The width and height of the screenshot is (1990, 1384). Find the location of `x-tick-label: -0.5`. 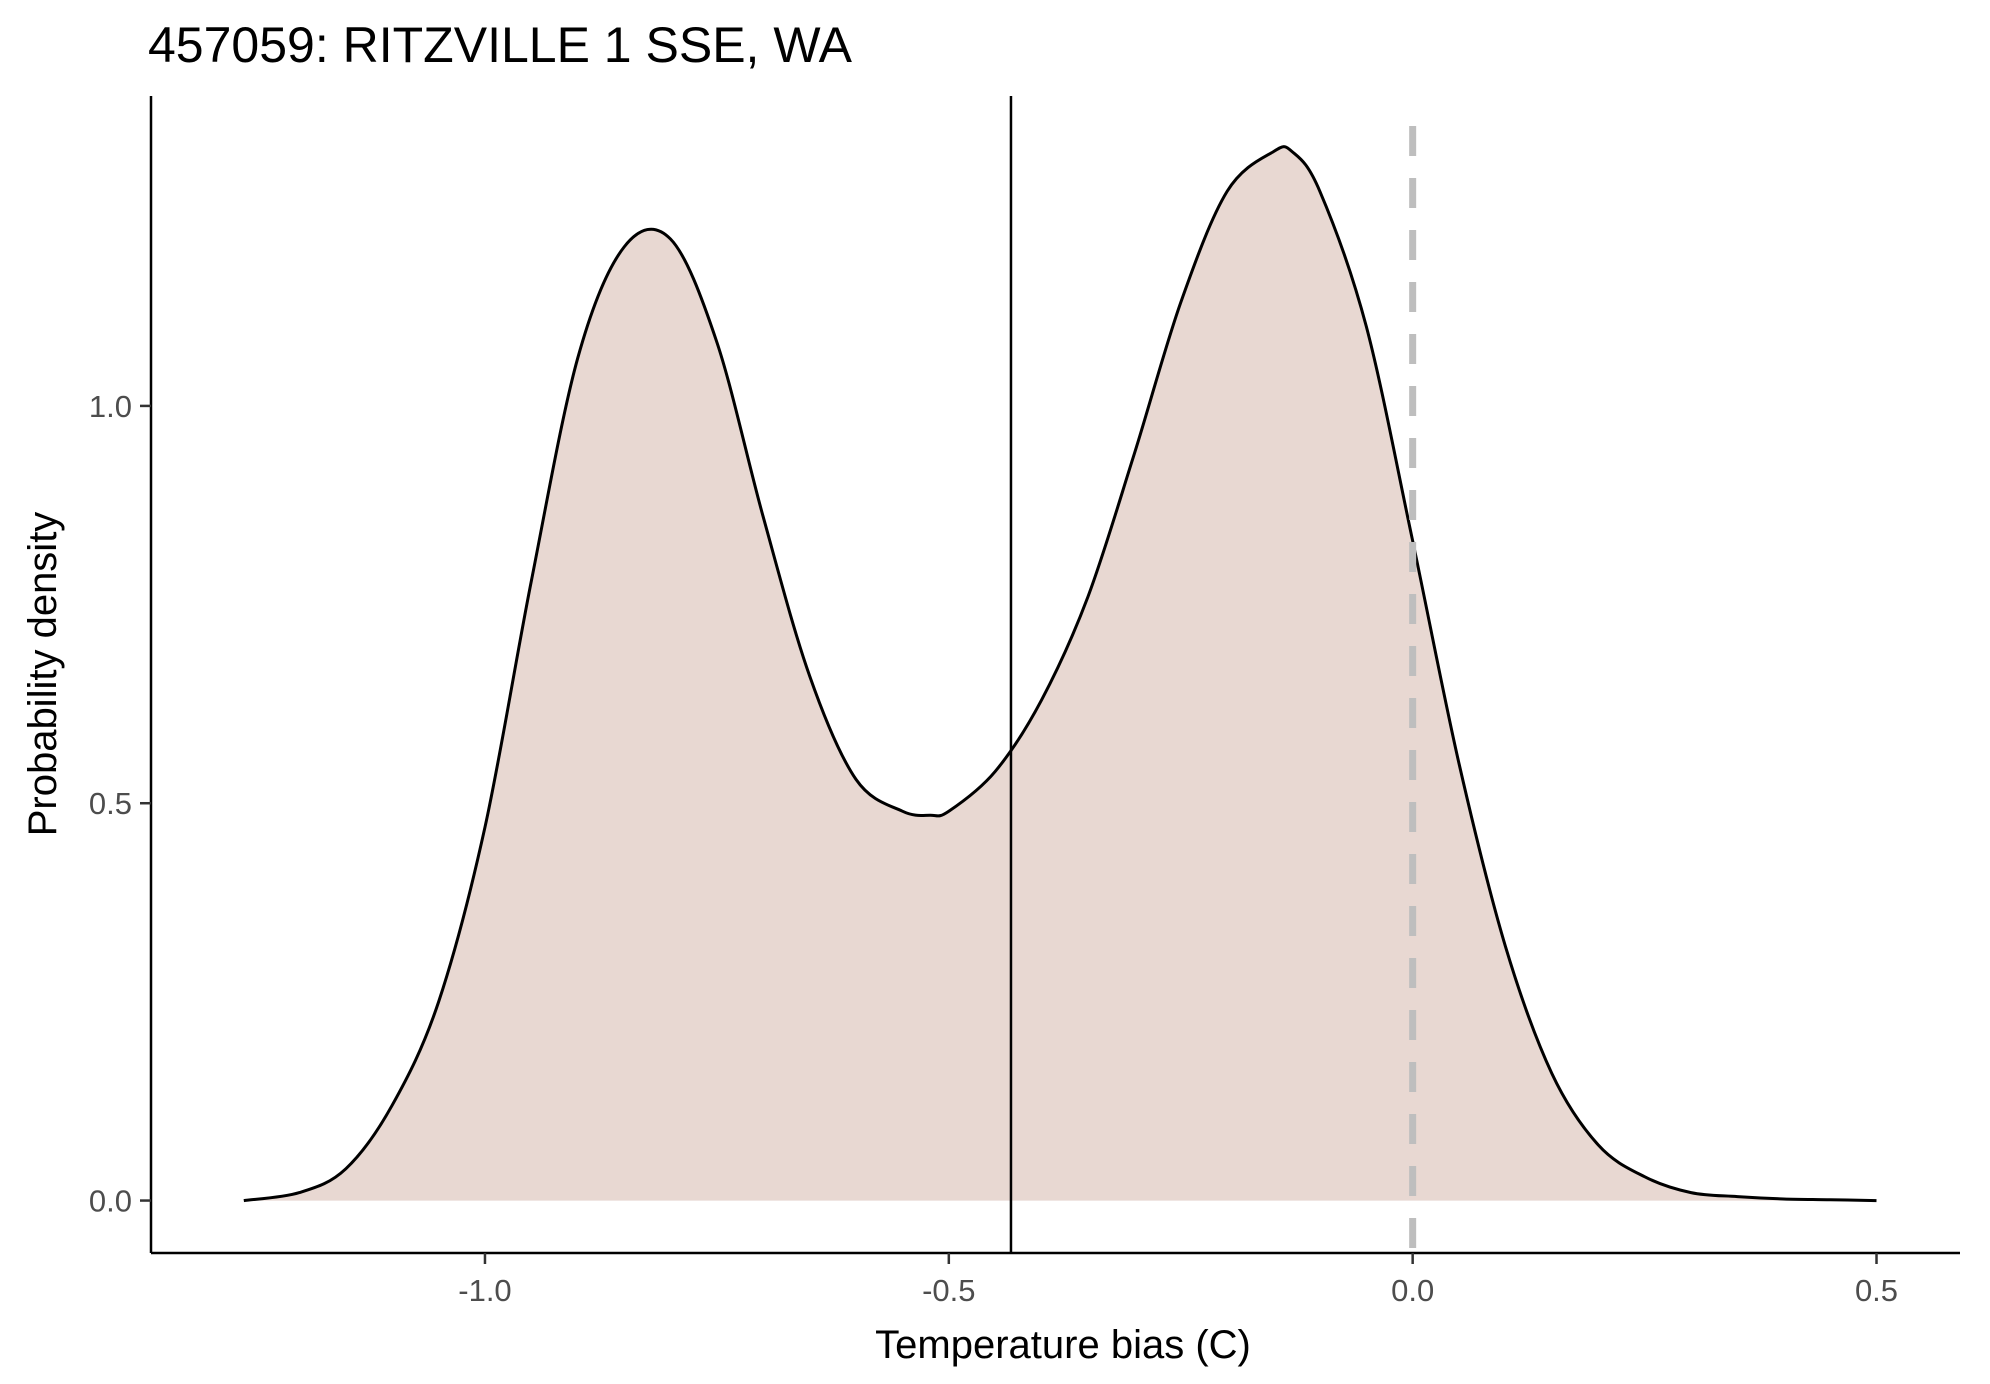

x-tick-label: -0.5 is located at coordinates (948, 1290).